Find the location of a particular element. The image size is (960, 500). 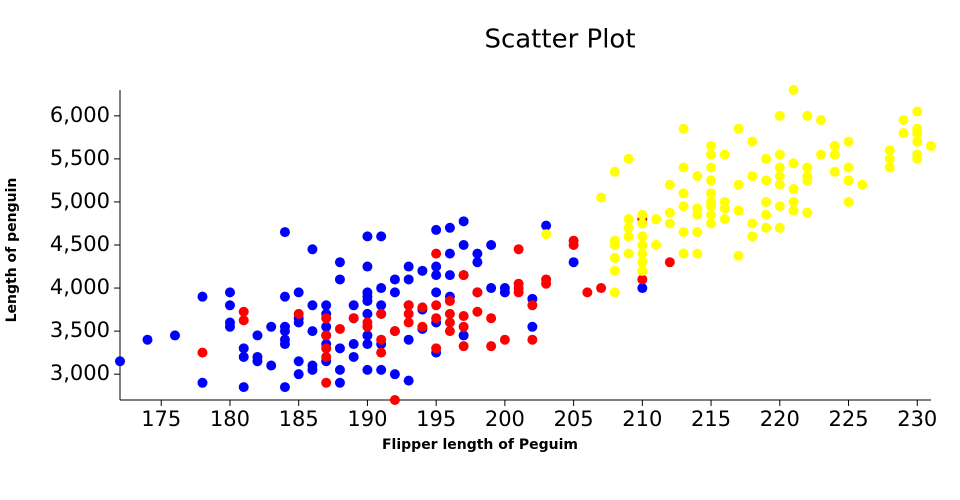

x-tick-label: 200 is located at coordinates (505, 419).